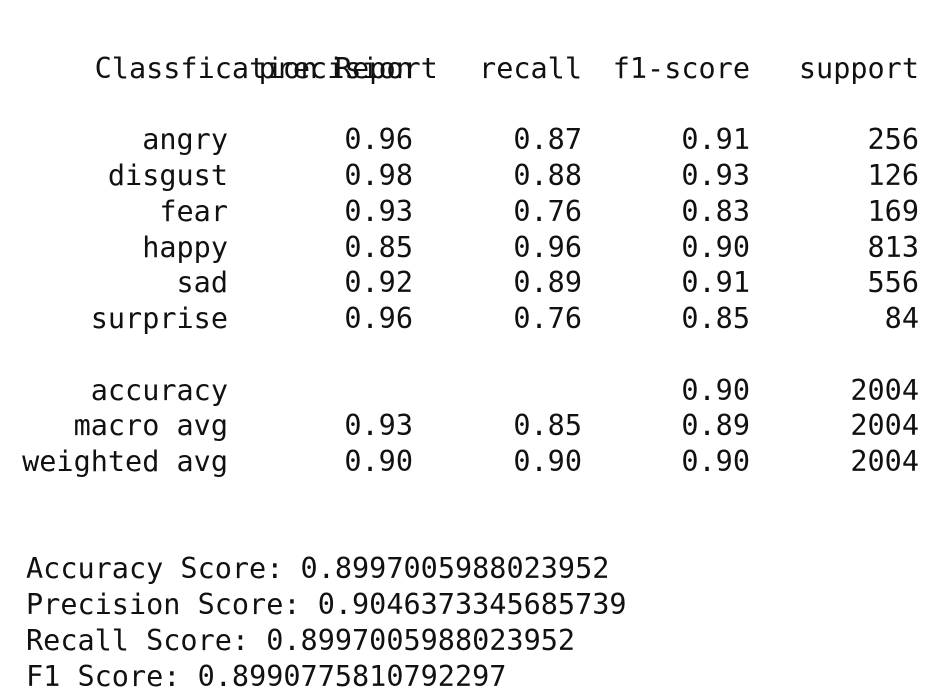 This screenshot has width=950, height=696. I want to click on row-f1-score: 0.90, so click(715, 247).